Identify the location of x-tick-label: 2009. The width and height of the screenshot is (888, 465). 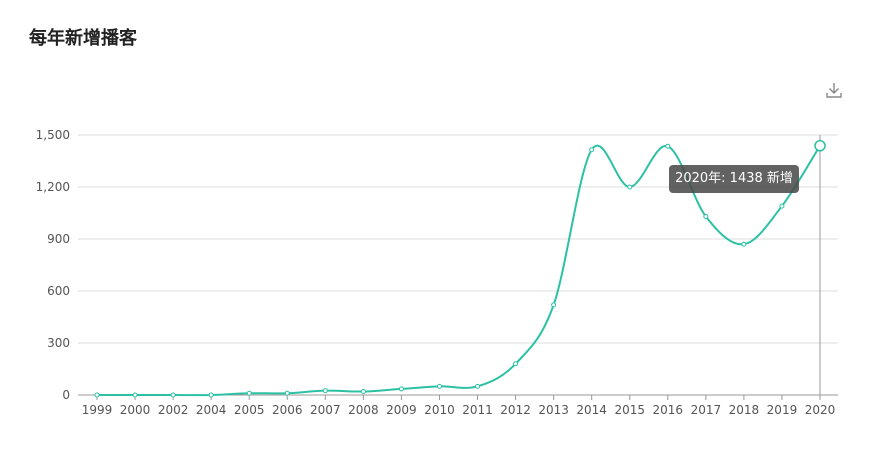
(401, 410).